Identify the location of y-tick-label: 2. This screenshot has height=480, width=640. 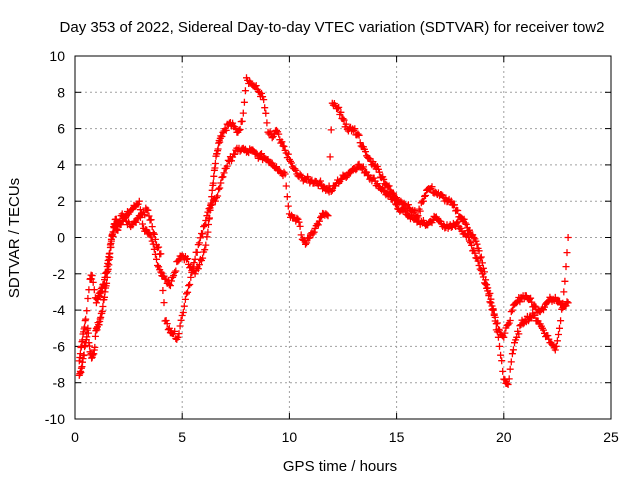
(61, 201).